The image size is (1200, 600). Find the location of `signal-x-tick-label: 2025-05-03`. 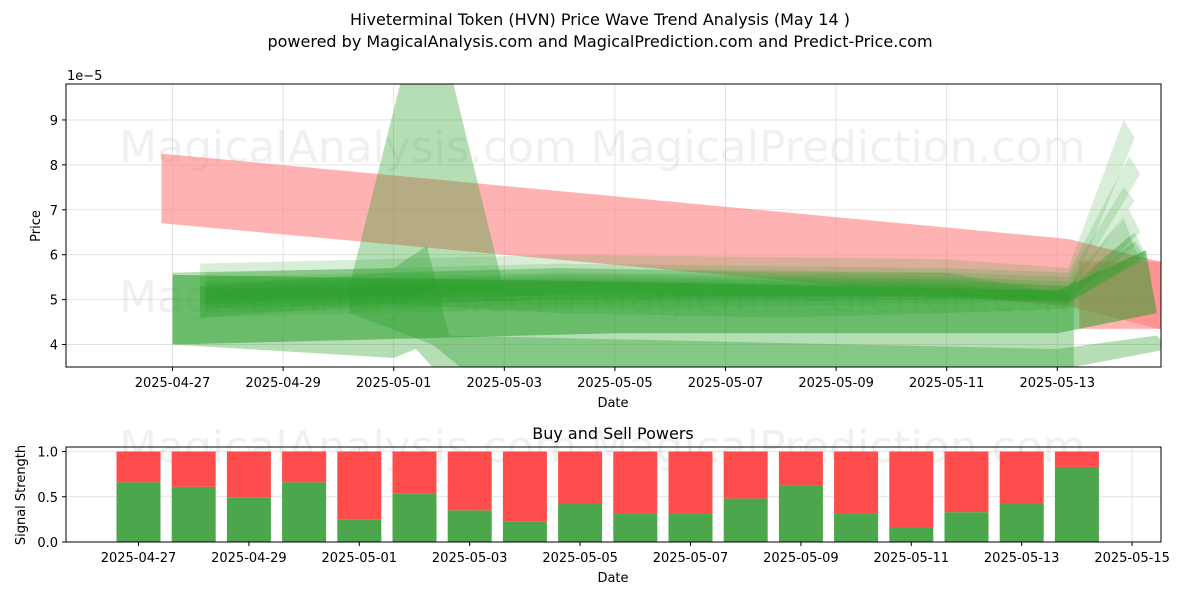

signal-x-tick-label: 2025-05-03 is located at coordinates (470, 558).